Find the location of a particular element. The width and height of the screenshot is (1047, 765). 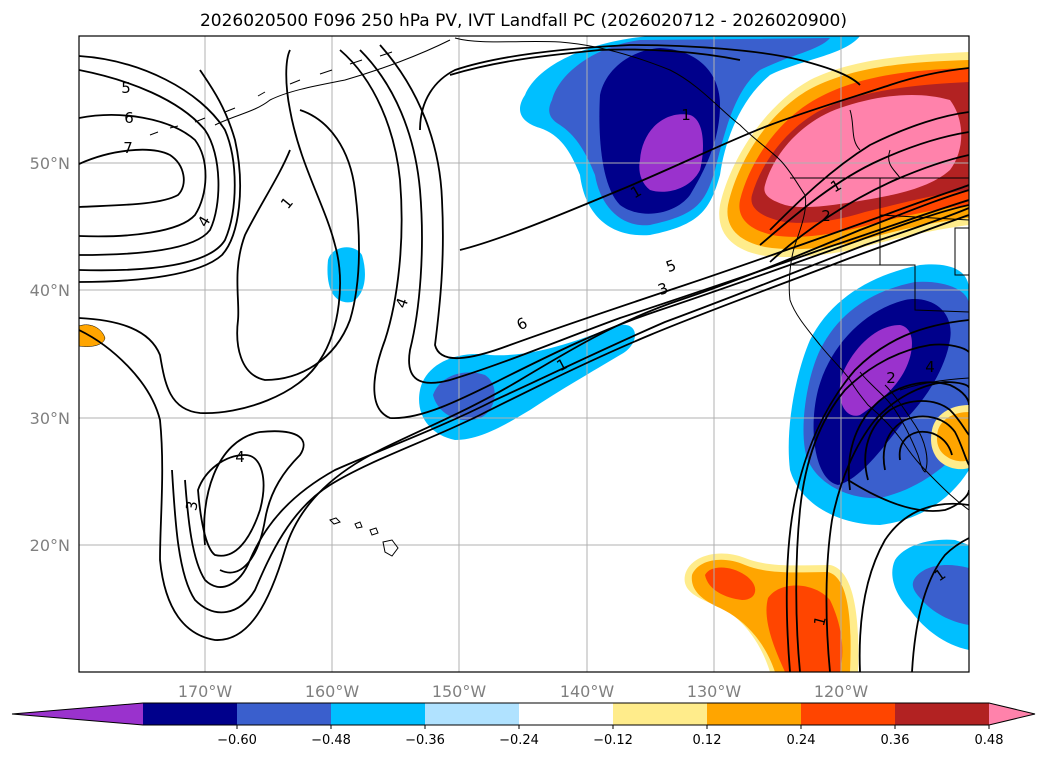

lon-tick-labels: 170°W 160°W 150°W 140°W 130°W 120°W is located at coordinates (523, 691).